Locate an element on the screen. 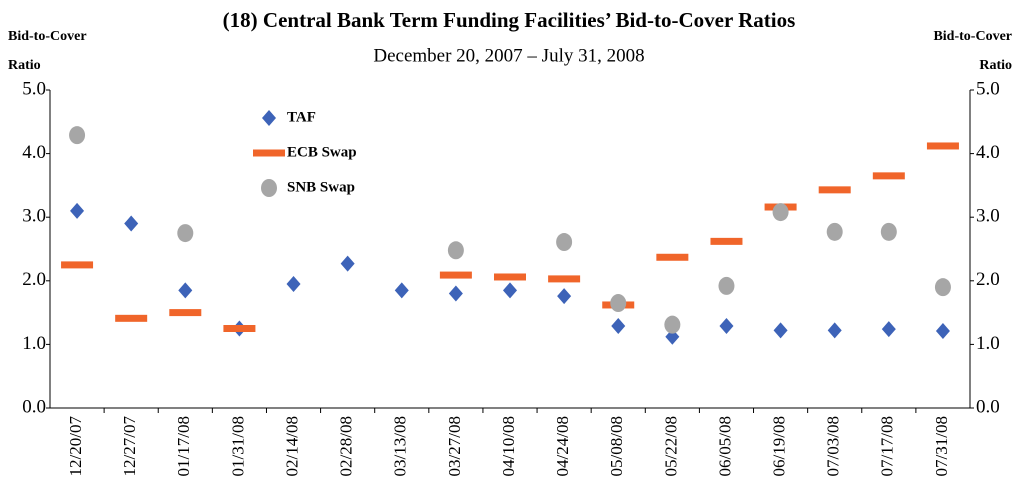 Image resolution: width=1018 pixels, height=501 pixels. y2-tick-label: 4.0 is located at coordinates (988, 152).